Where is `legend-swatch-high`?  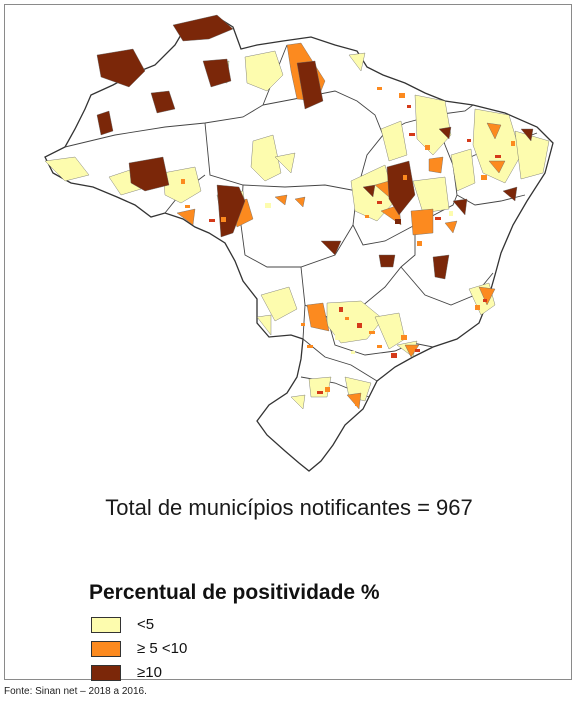
legend-swatch-high is located at coordinates (106, 673).